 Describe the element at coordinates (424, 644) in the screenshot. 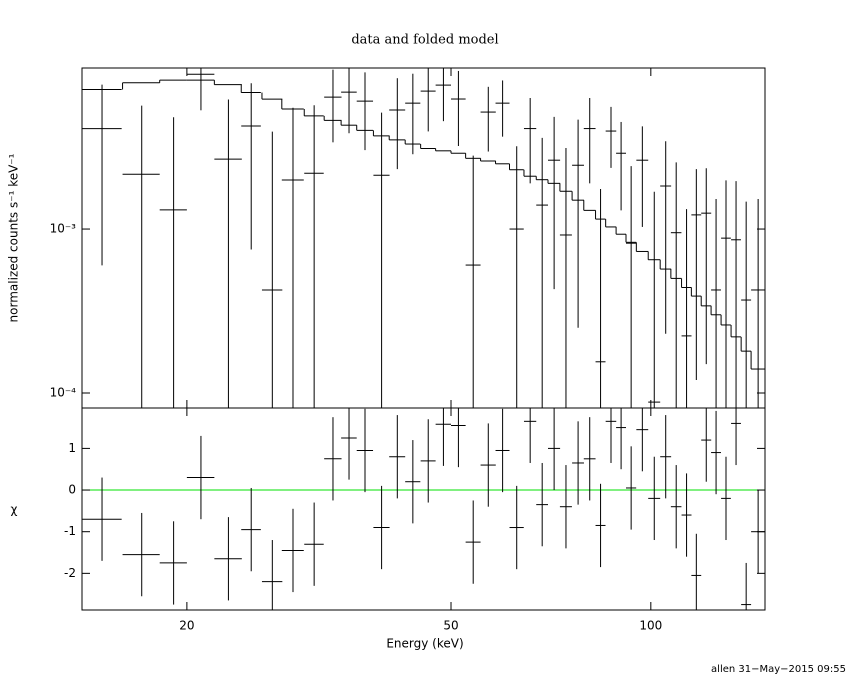

I see `x-axis-label: Energy (keV)` at that location.